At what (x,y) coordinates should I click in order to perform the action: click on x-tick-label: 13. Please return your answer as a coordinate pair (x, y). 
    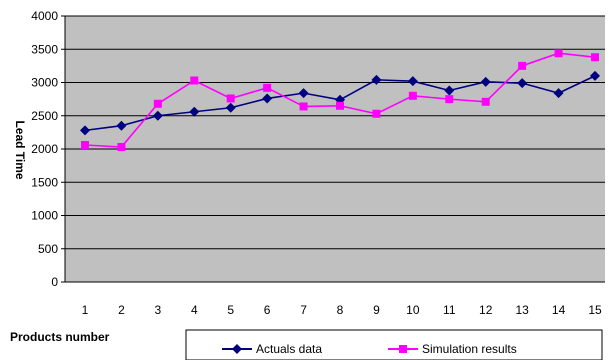
    Looking at the image, I should click on (522, 310).